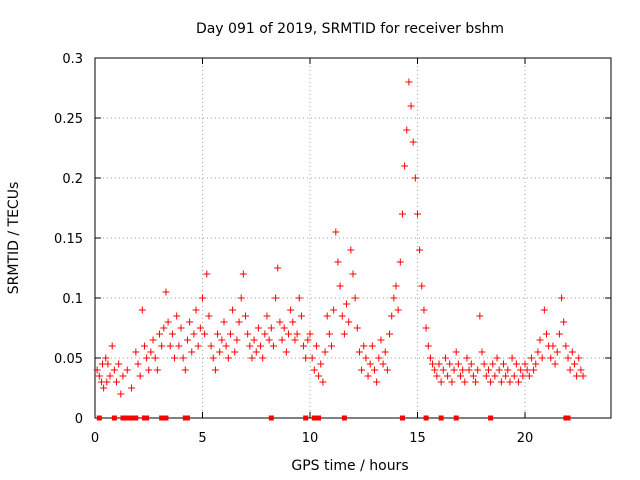 The image size is (640, 480). Describe the element at coordinates (525, 438) in the screenshot. I see `x-tick-label: 20` at that location.